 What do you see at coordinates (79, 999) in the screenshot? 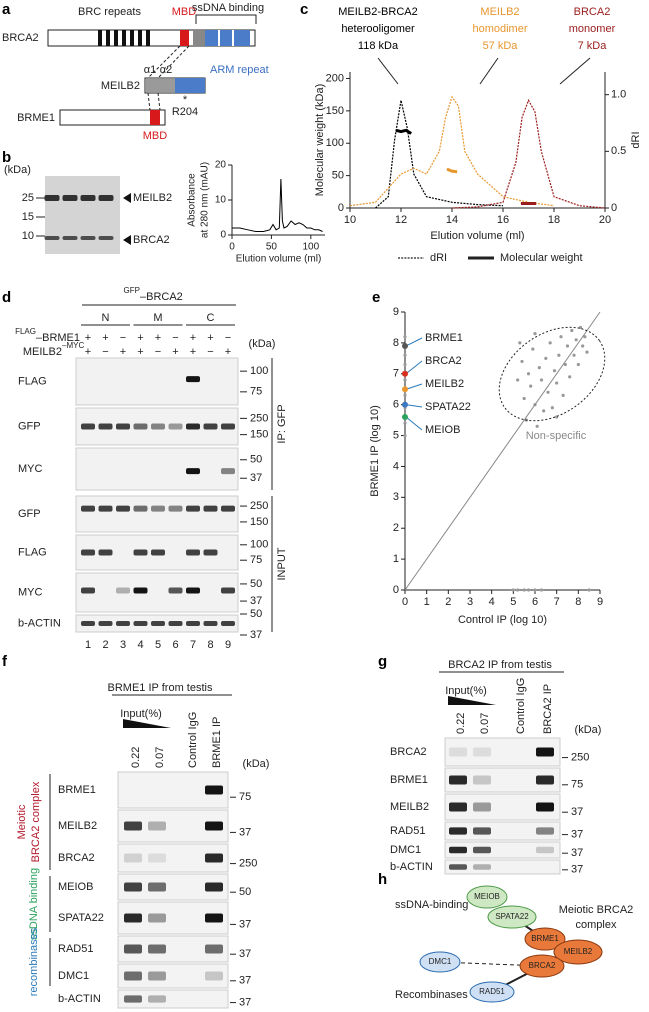
I see `blot-label: b-ACTIN` at bounding box center [79, 999].